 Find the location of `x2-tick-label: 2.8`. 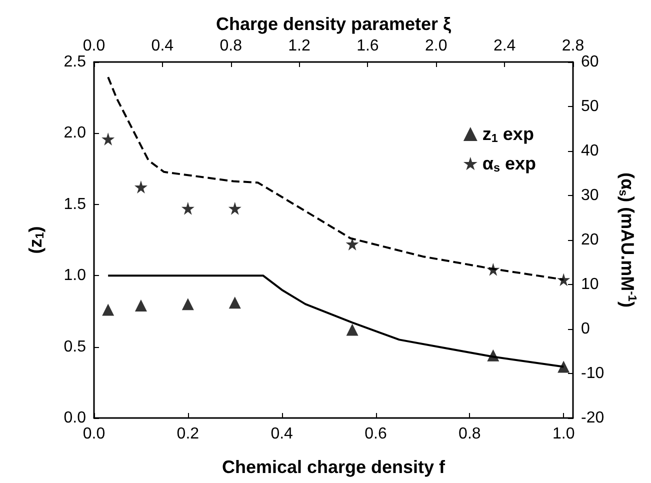

x2-tick-label: 2.8 is located at coordinates (573, 46).